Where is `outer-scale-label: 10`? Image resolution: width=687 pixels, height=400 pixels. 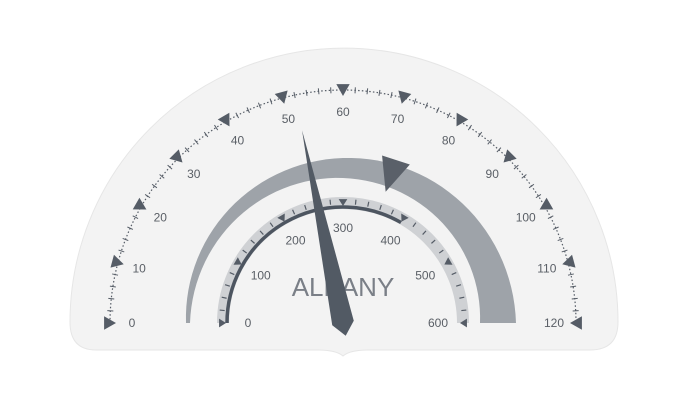
outer-scale-label: 10 is located at coordinates (140, 268).